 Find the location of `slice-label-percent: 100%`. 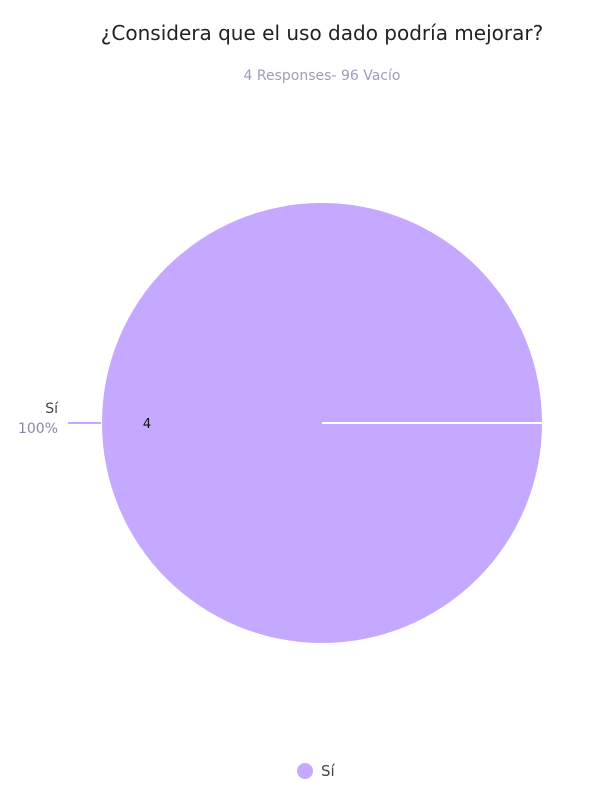

slice-label-percent: 100% is located at coordinates (38, 429).